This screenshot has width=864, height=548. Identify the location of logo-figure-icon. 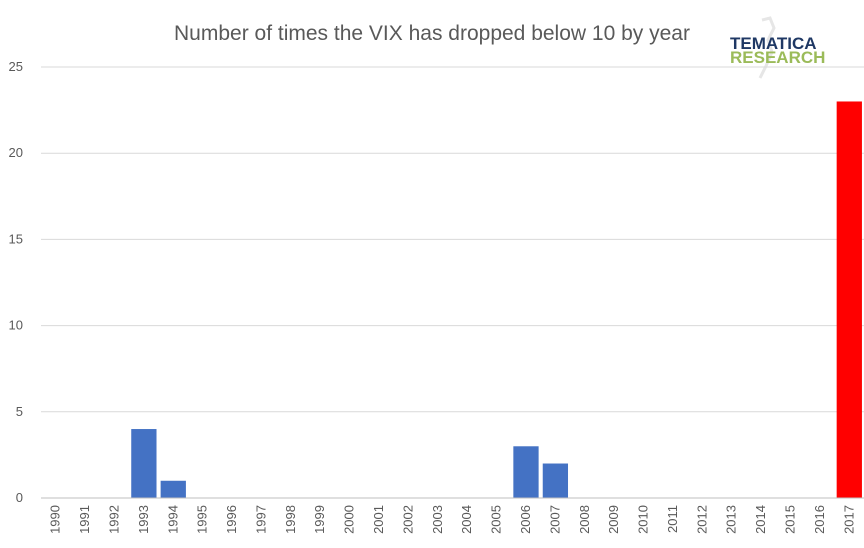
(767, 47).